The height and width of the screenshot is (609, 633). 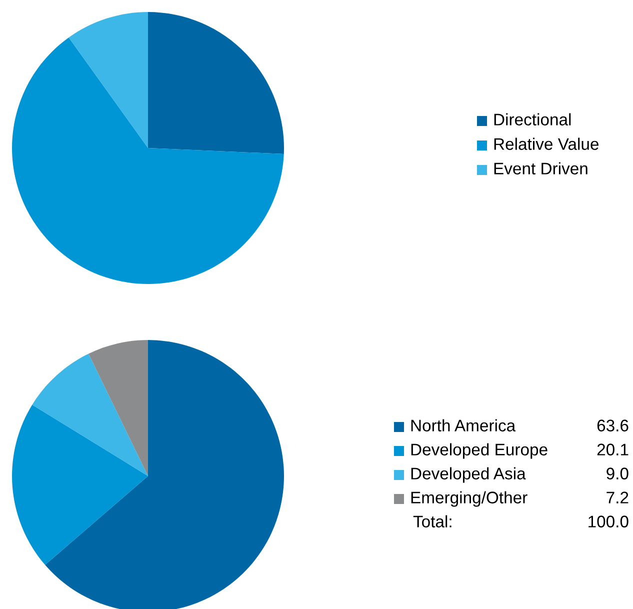 I want to click on data-label: 20.1, so click(x=612, y=450).